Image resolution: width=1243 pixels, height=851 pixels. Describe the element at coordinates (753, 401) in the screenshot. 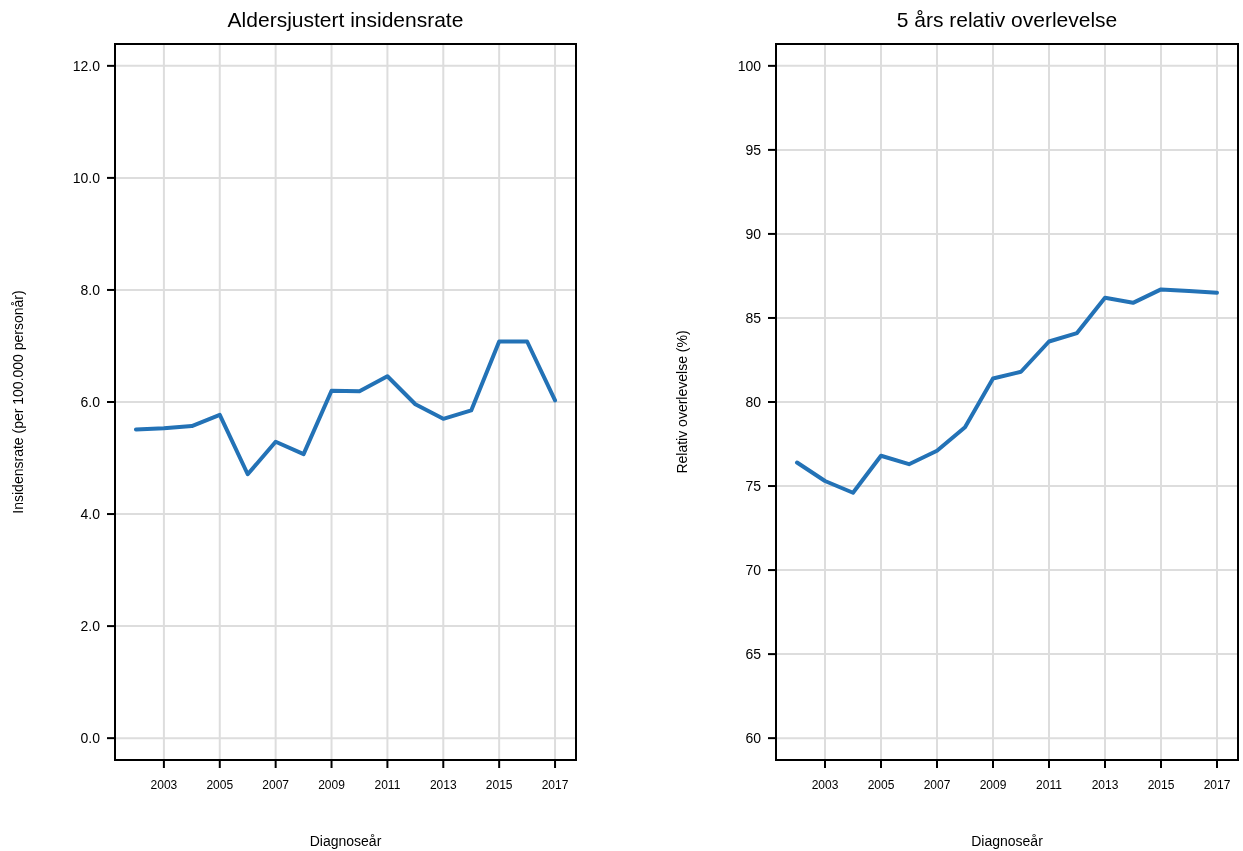

I see `y-tick-label: 80` at that location.